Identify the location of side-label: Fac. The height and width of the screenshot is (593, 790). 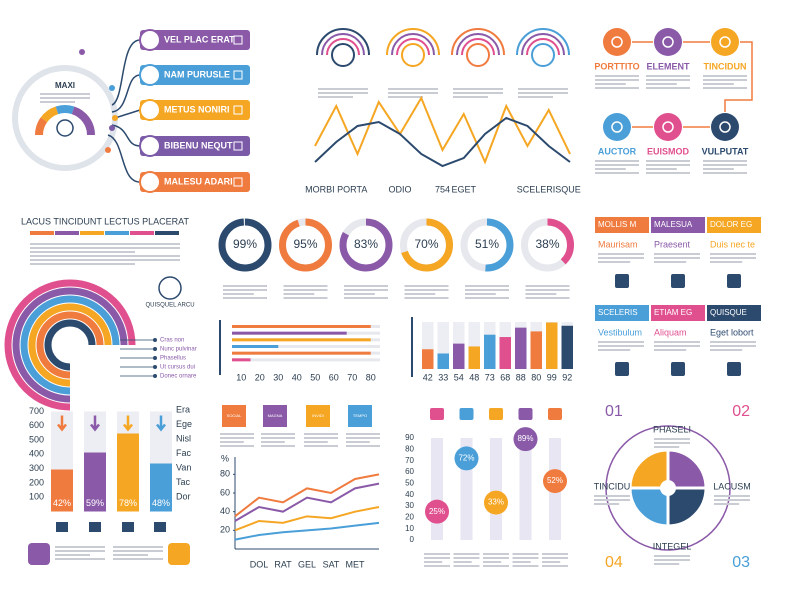
(184, 453).